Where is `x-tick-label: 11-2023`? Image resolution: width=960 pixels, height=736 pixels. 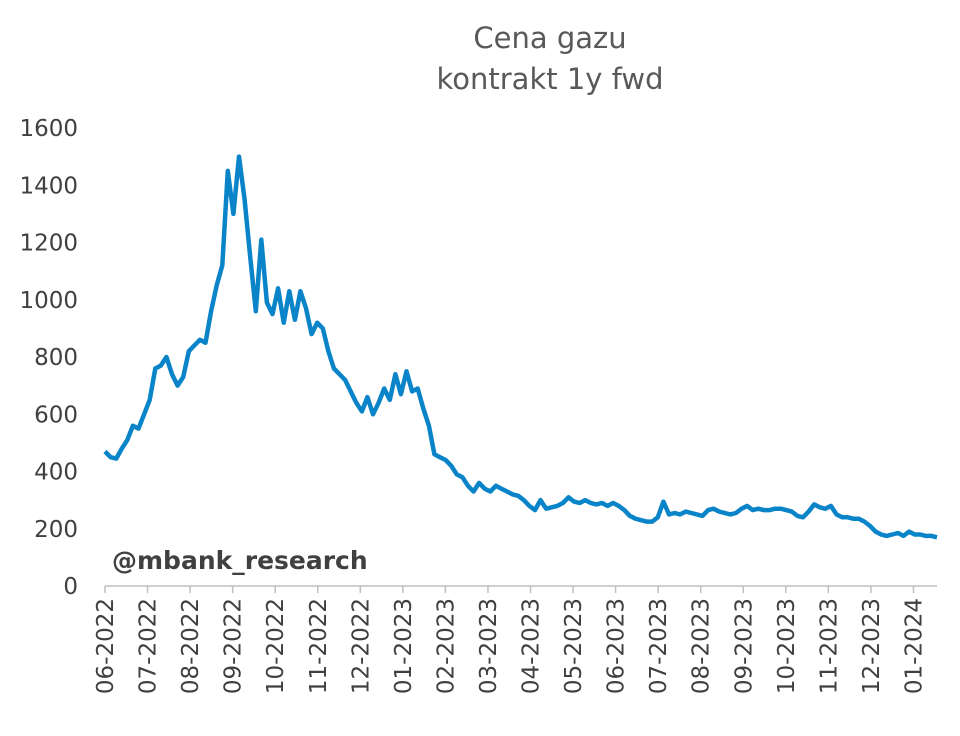 x-tick-label: 11-2023 is located at coordinates (829, 646).